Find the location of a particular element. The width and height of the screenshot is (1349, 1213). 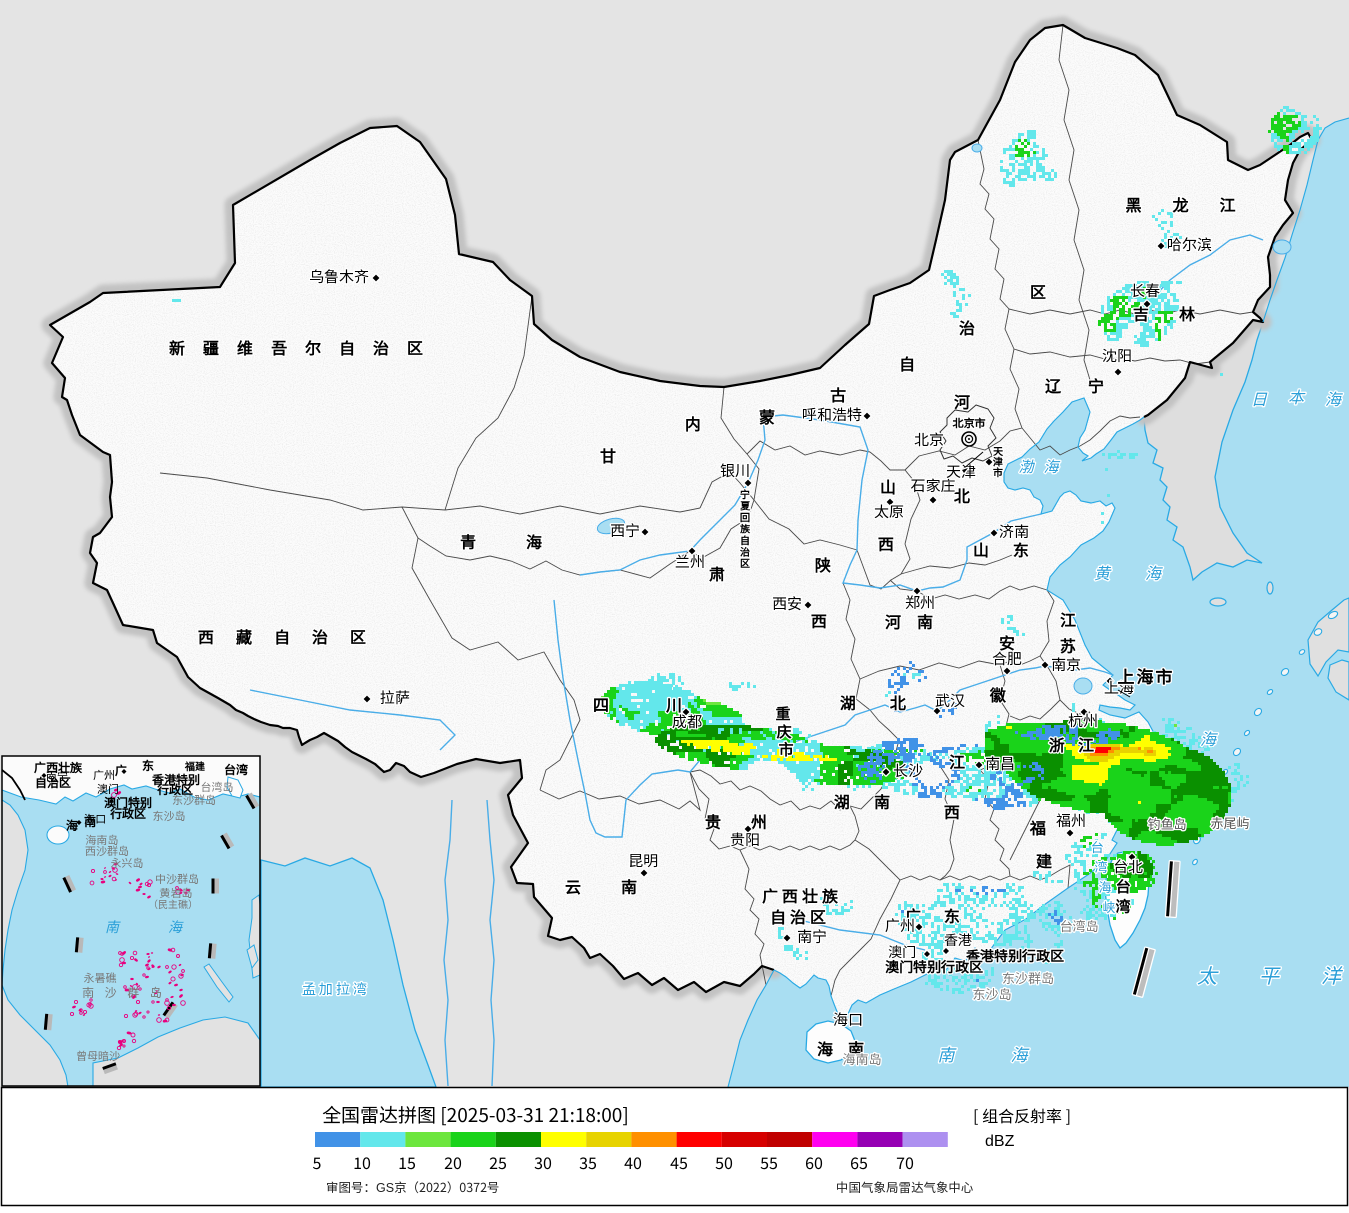

svg-text: 南 is located at coordinates (948, 1053).